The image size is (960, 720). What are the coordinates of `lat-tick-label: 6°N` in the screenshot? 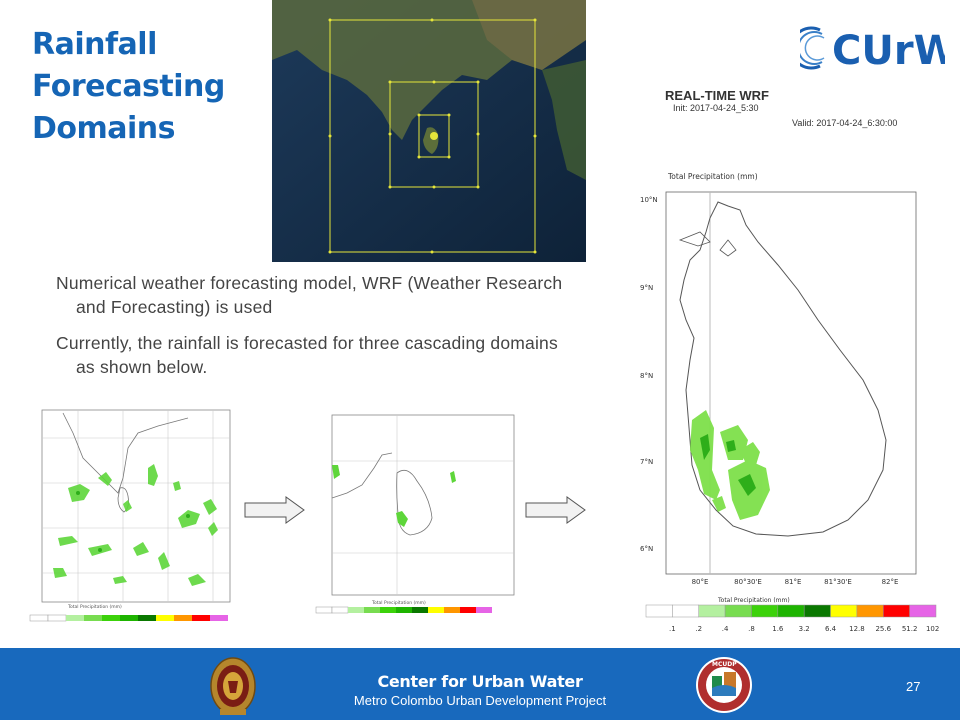 It's located at (646, 549).